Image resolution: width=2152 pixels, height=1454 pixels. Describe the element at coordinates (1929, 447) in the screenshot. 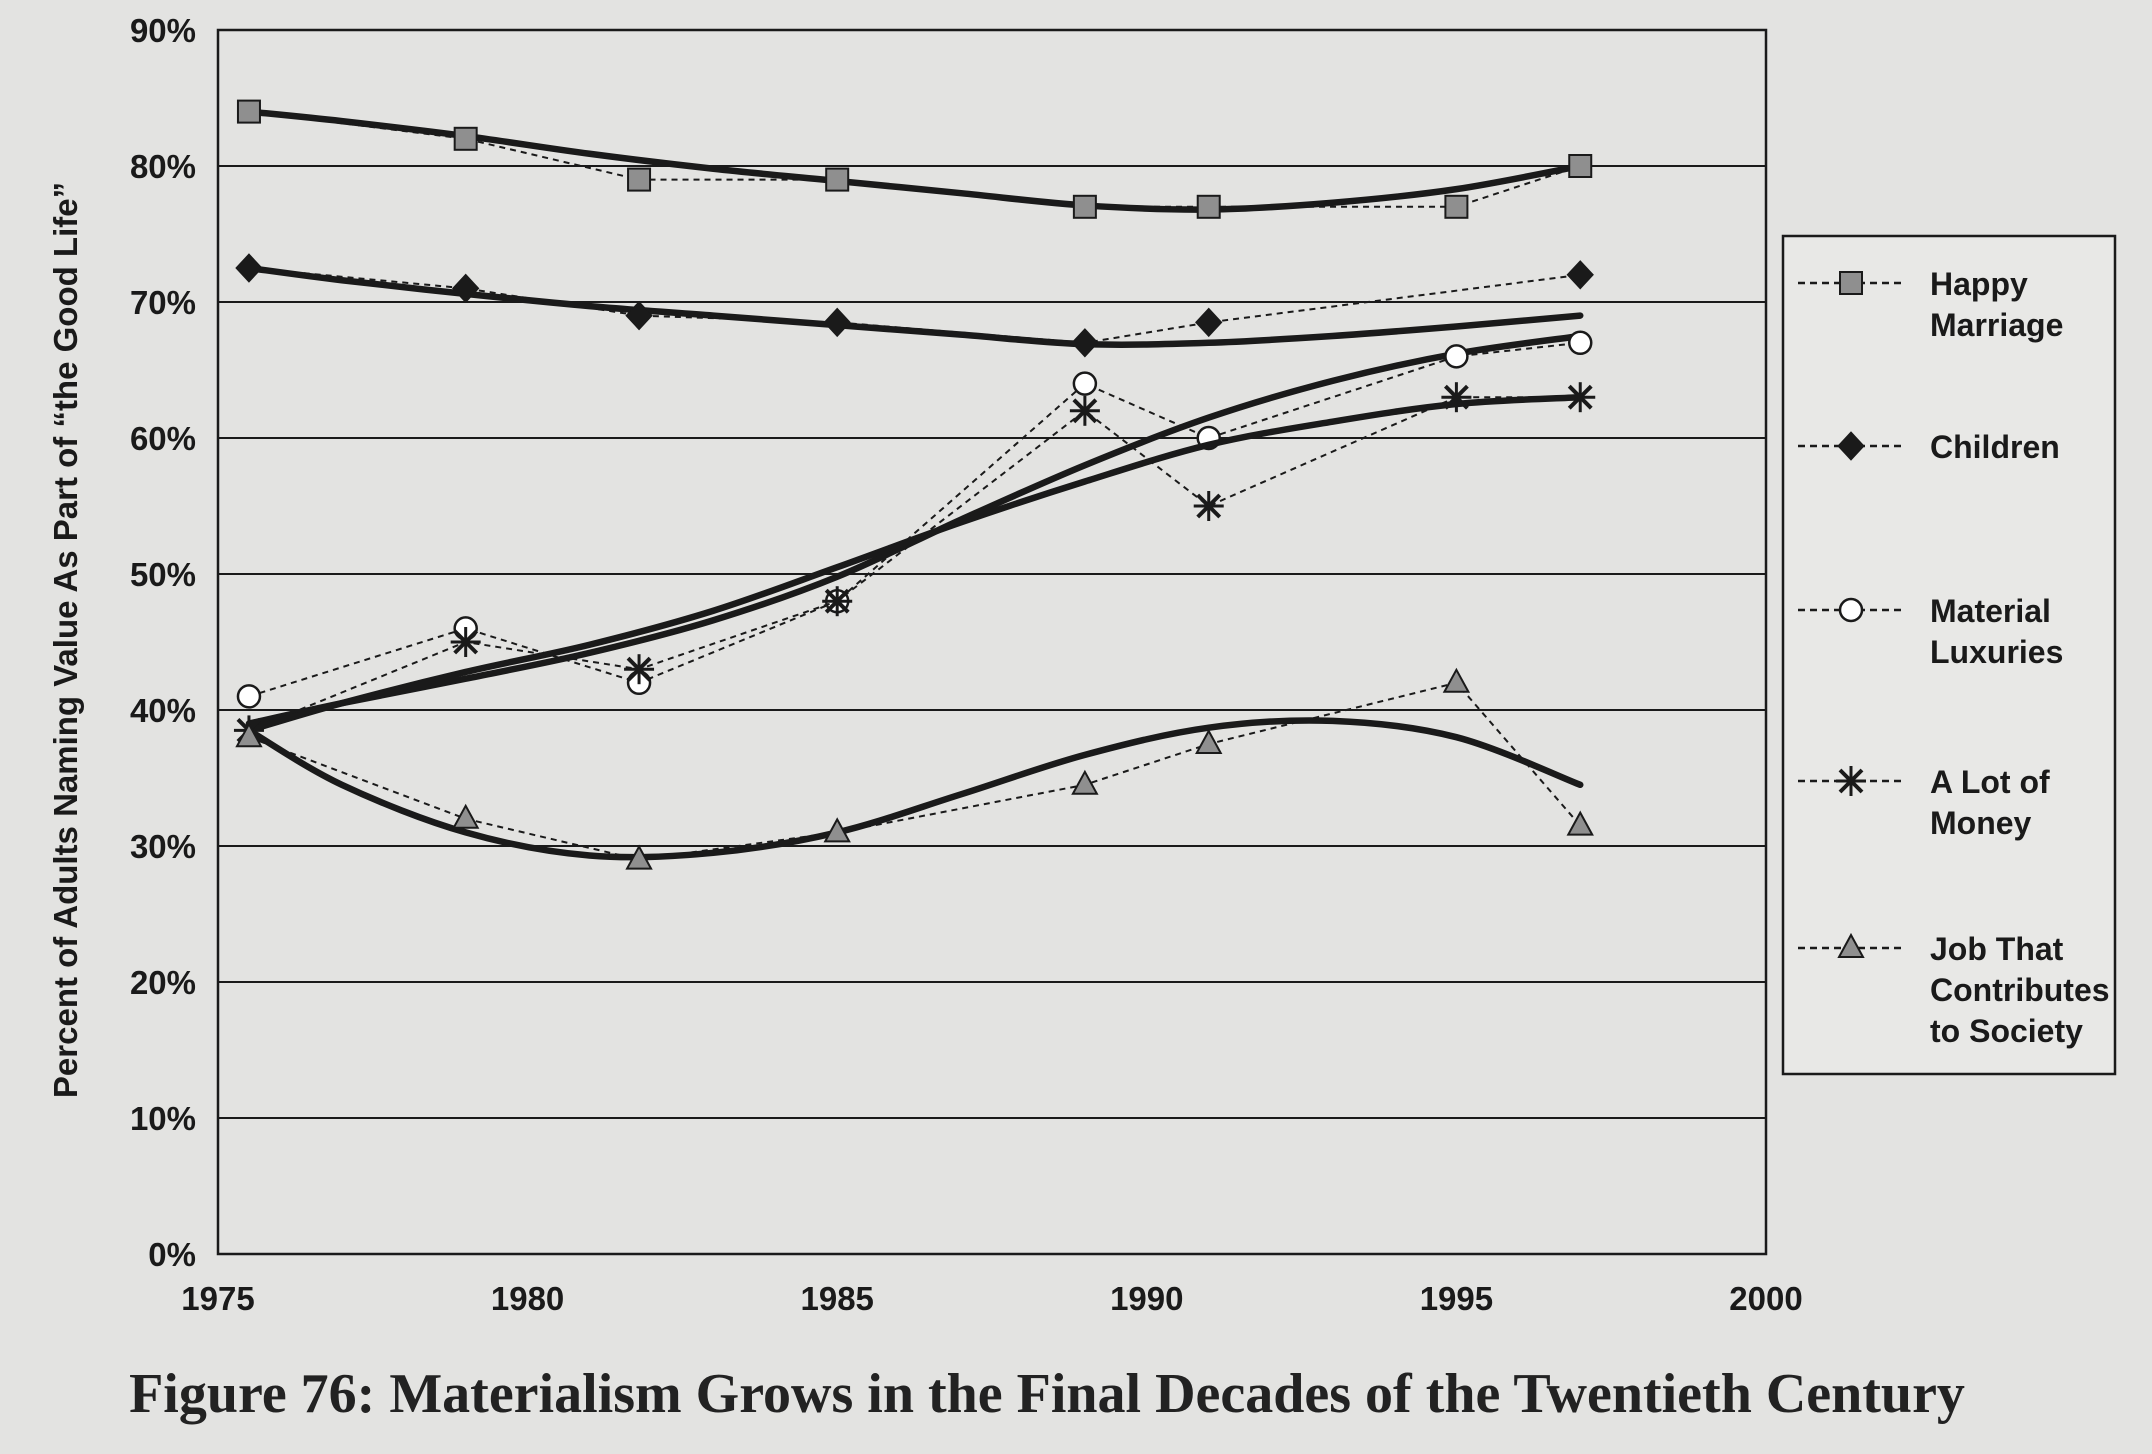

I see `legend-item: Children` at that location.